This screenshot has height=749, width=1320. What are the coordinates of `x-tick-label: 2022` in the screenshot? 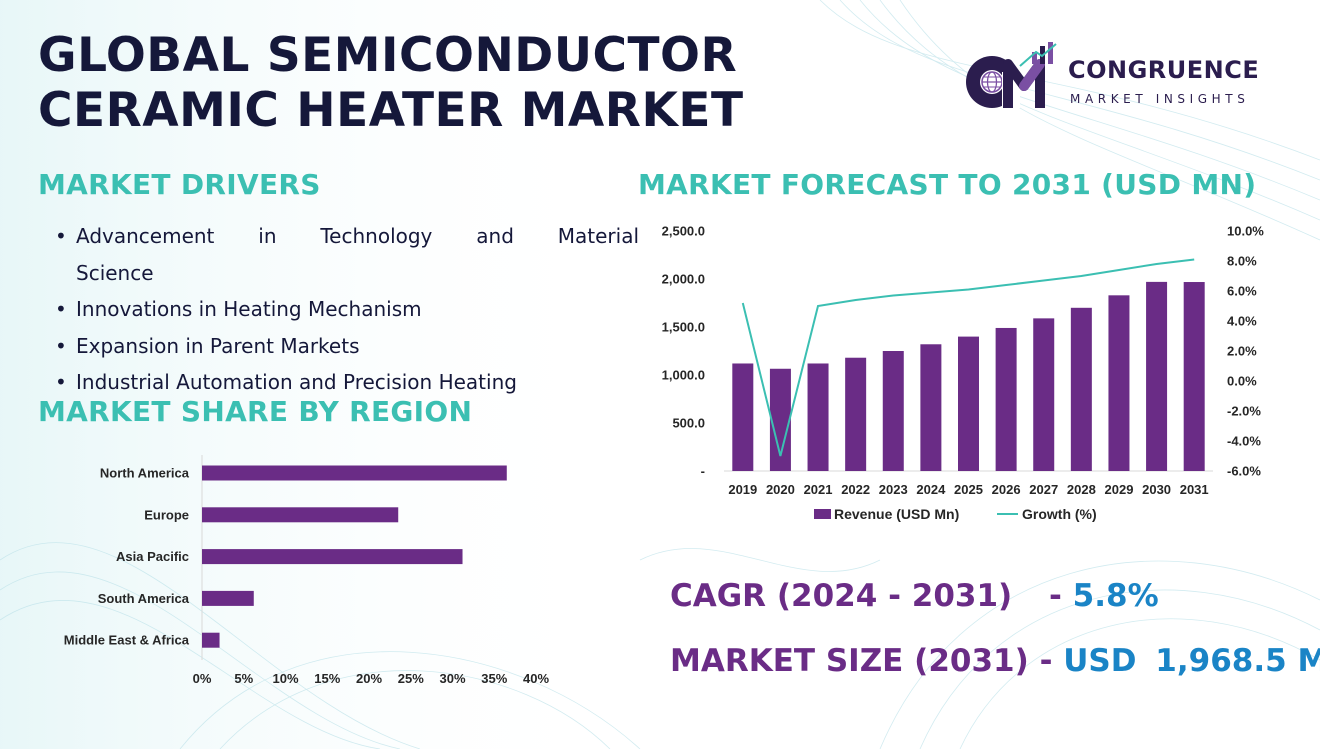 It's located at (855, 489).